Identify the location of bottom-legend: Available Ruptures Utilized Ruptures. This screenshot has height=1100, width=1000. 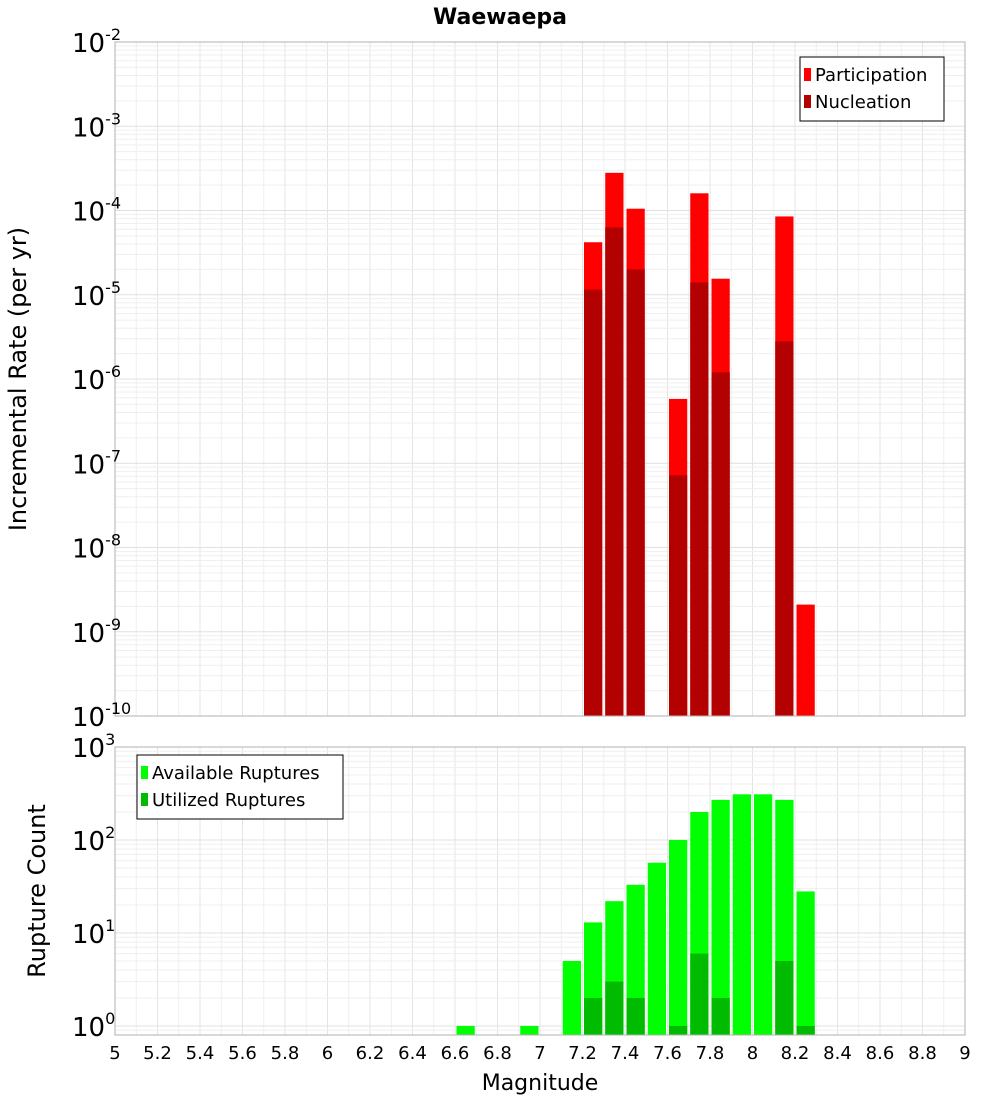
(240, 787).